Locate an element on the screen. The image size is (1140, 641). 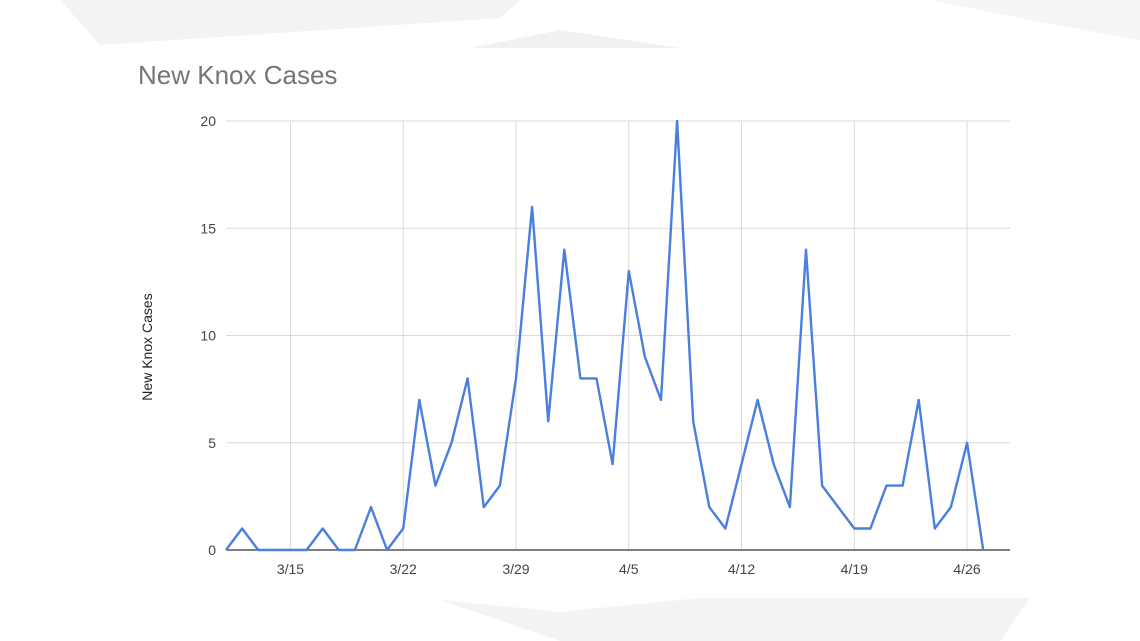
y-tick-label: 0 is located at coordinates (212, 550).